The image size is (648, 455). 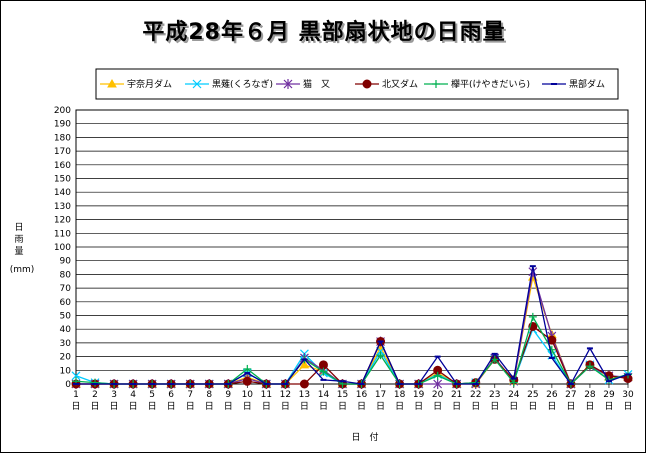 I want to click on y-tick-label: 10, so click(x=66, y=371).